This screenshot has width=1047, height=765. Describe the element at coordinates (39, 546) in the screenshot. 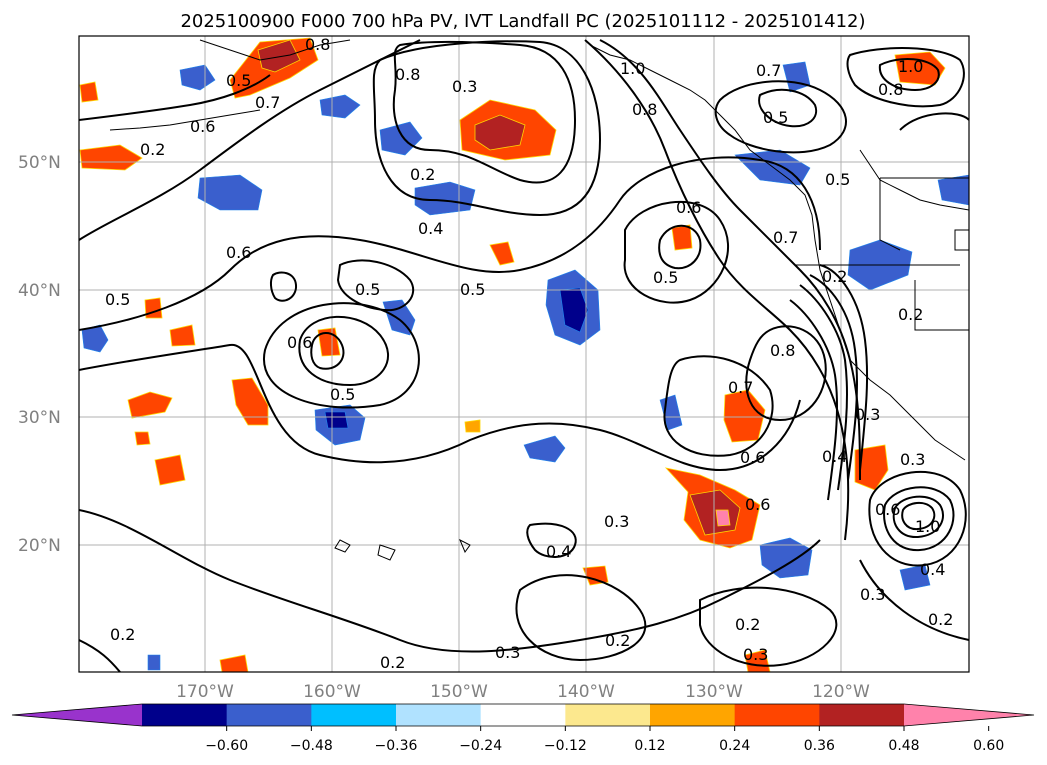

I see `lat-label: 20°N` at that location.